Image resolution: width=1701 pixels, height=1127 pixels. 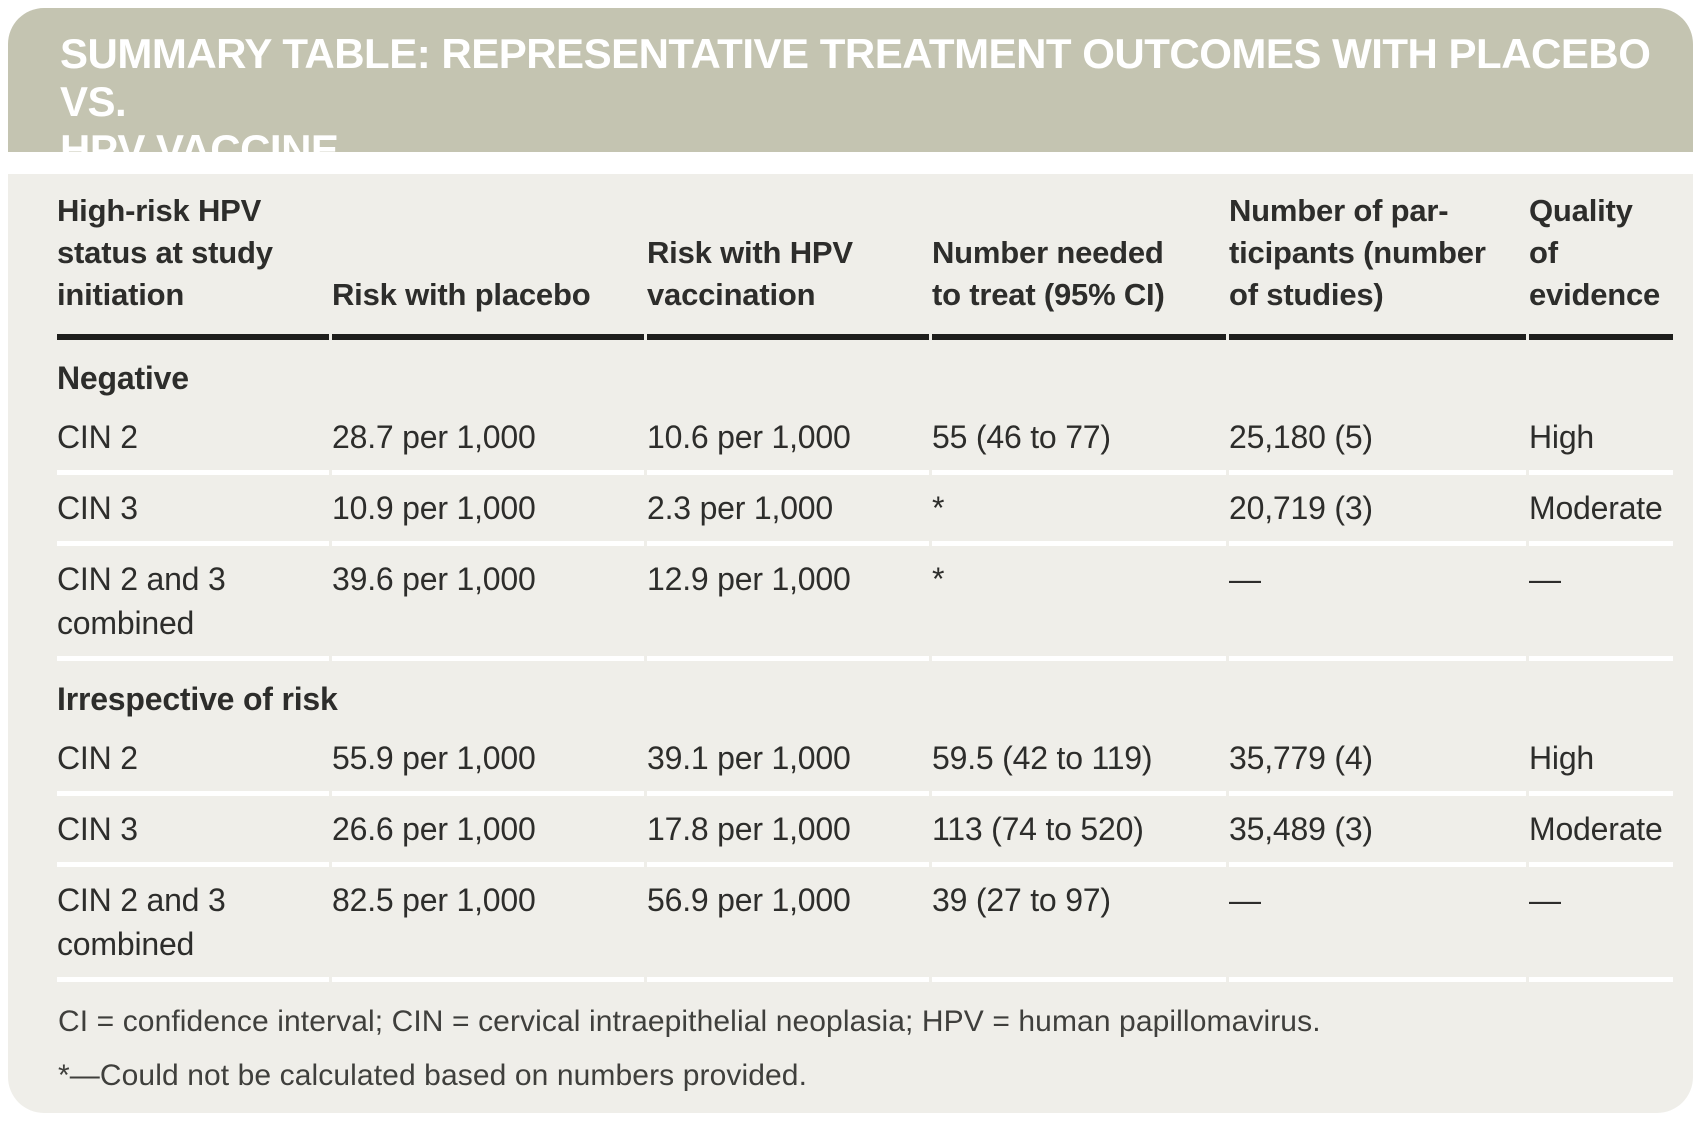 I want to click on cell-risk-placebo: 10.9 per 1,000, so click(x=488, y=510).